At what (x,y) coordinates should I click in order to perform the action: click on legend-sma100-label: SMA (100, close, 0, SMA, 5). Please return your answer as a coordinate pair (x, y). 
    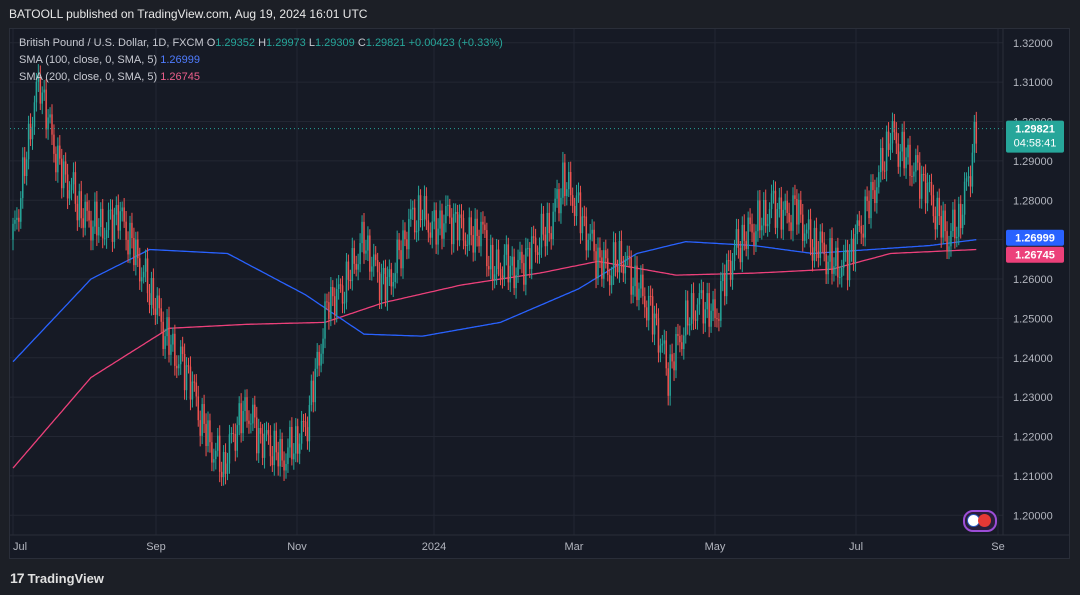
    Looking at the image, I should click on (88, 60).